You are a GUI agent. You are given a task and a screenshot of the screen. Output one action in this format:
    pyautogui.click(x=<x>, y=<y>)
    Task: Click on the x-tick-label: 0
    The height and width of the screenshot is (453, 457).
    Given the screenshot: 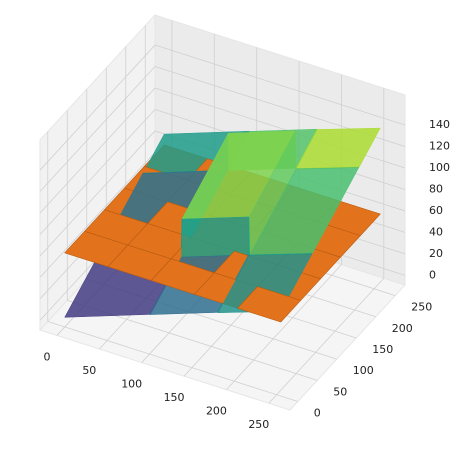 What is the action you would take?
    pyautogui.click(x=46, y=356)
    